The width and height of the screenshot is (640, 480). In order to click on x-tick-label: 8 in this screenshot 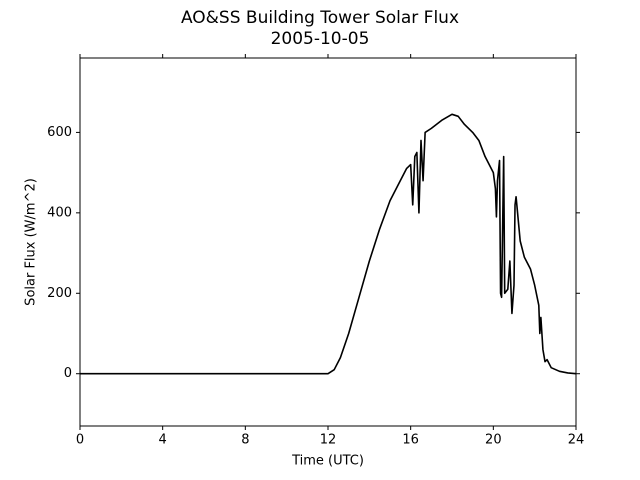, I will do `click(245, 440)`.